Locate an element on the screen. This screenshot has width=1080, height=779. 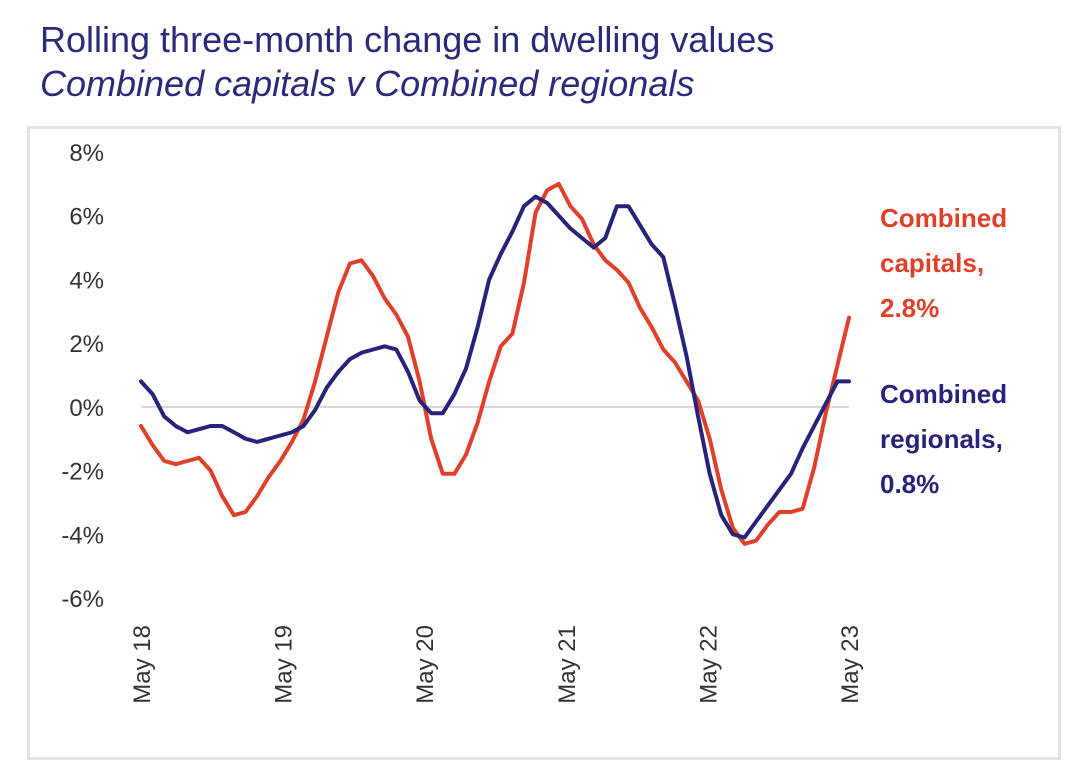
x-tick-label: May 22 is located at coordinates (708, 664).